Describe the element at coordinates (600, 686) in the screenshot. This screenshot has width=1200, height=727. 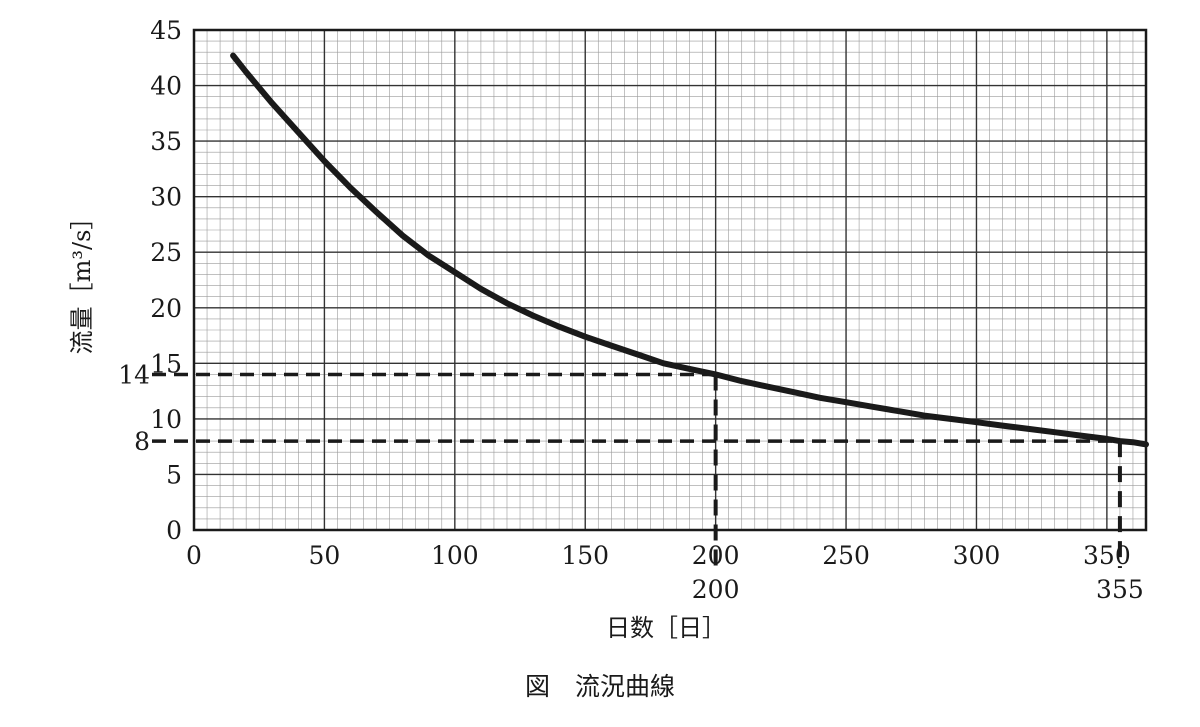
I see `chart-caption: 図 流況曲線` at that location.